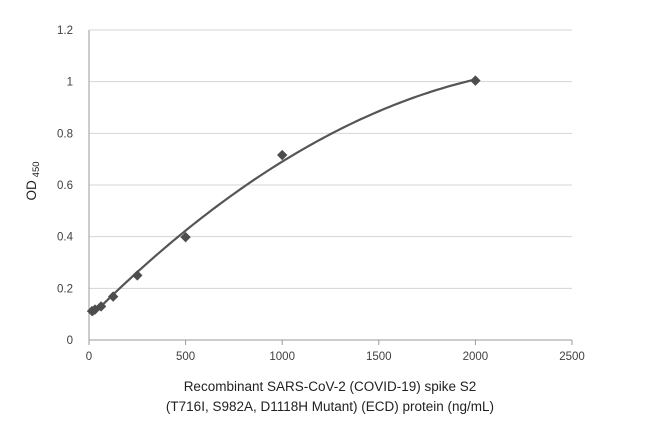  I want to click on x-tick-label: 1500, so click(379, 357).